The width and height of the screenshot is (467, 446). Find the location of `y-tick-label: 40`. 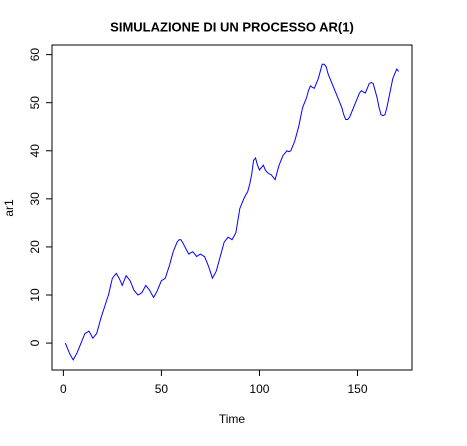

y-tick-label: 40 is located at coordinates (35, 151).